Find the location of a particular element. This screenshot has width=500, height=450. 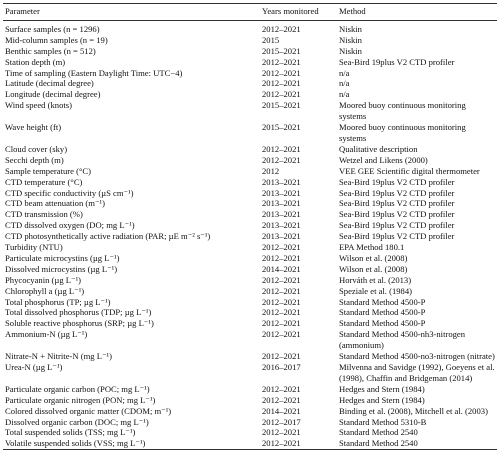

table-row: Longitude (decimal degree) 2012–2021 n/a is located at coordinates (250, 94).